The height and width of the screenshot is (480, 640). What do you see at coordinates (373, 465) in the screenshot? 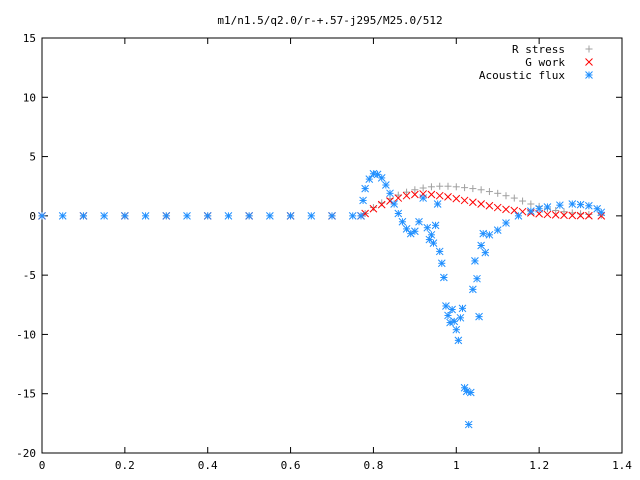
I see `x-tick-label: 0.8` at bounding box center [373, 465].